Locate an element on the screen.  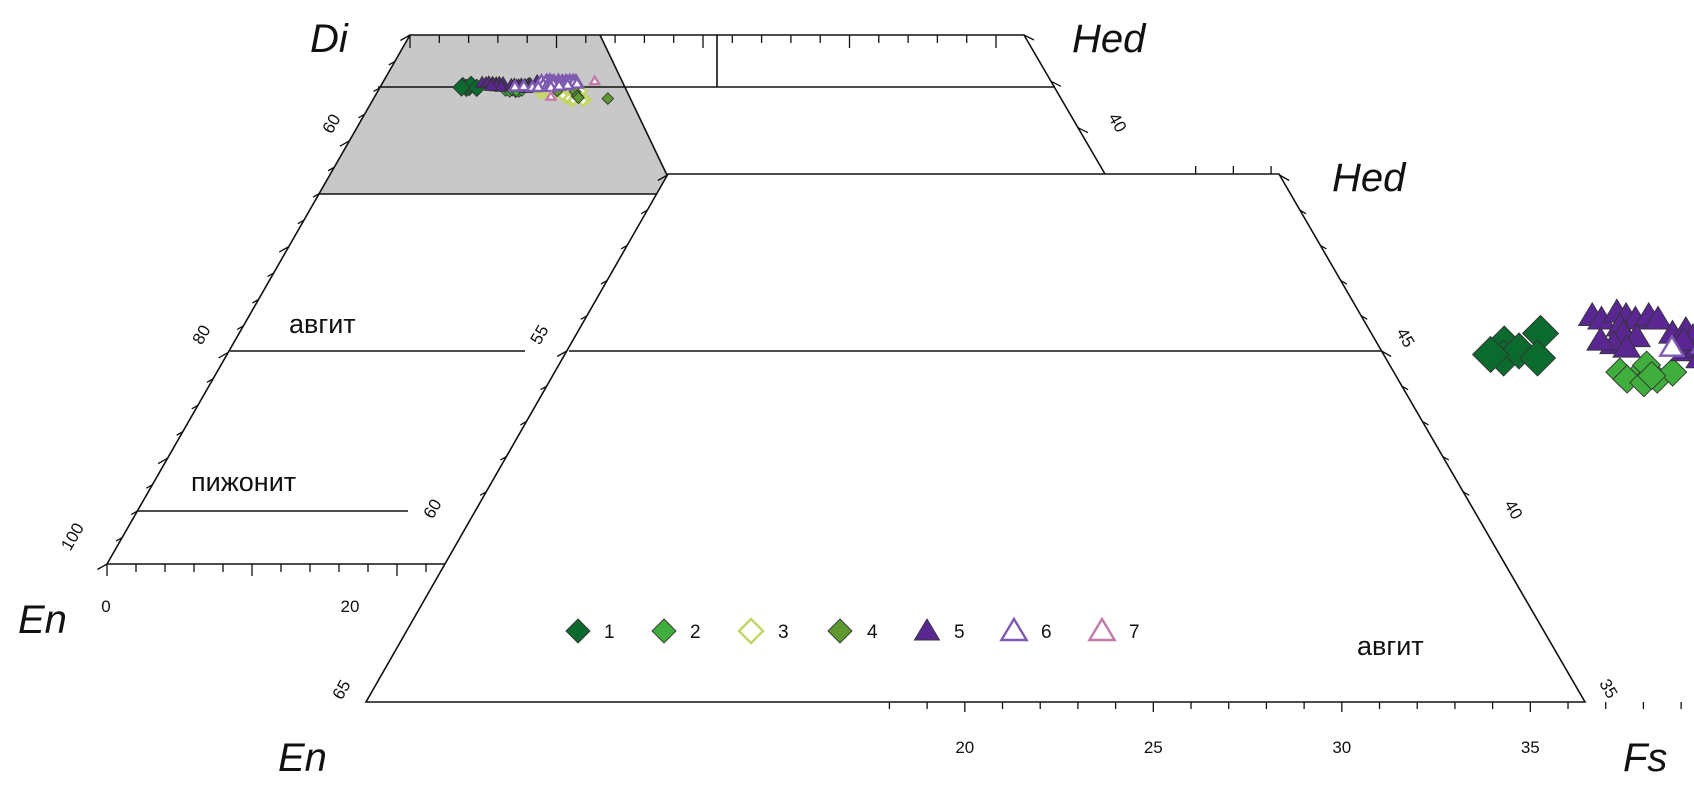
field-label-augite: авгит is located at coordinates (322, 324).